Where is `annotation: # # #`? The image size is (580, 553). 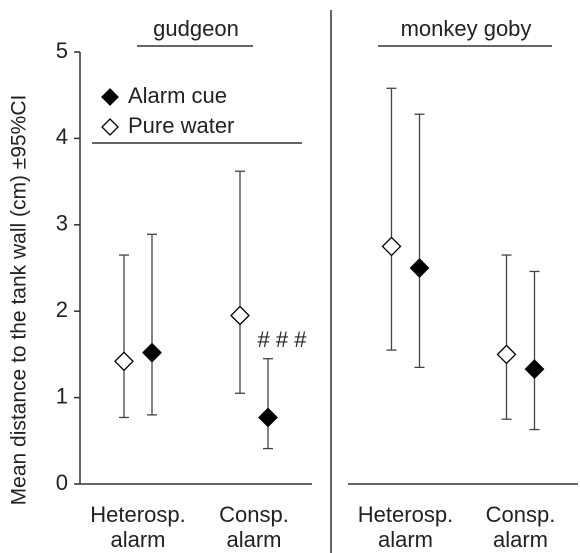
annotation: # # # is located at coordinates (283, 339).